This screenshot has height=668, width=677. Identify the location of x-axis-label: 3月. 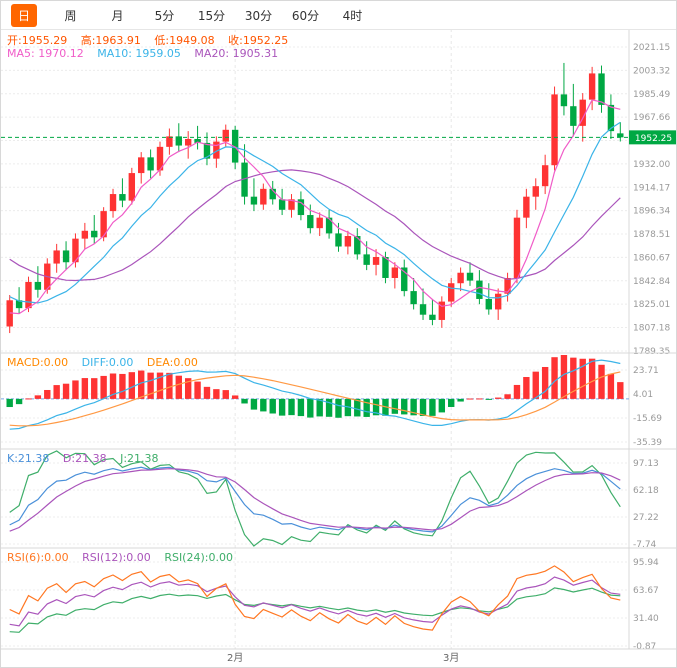
(451, 658).